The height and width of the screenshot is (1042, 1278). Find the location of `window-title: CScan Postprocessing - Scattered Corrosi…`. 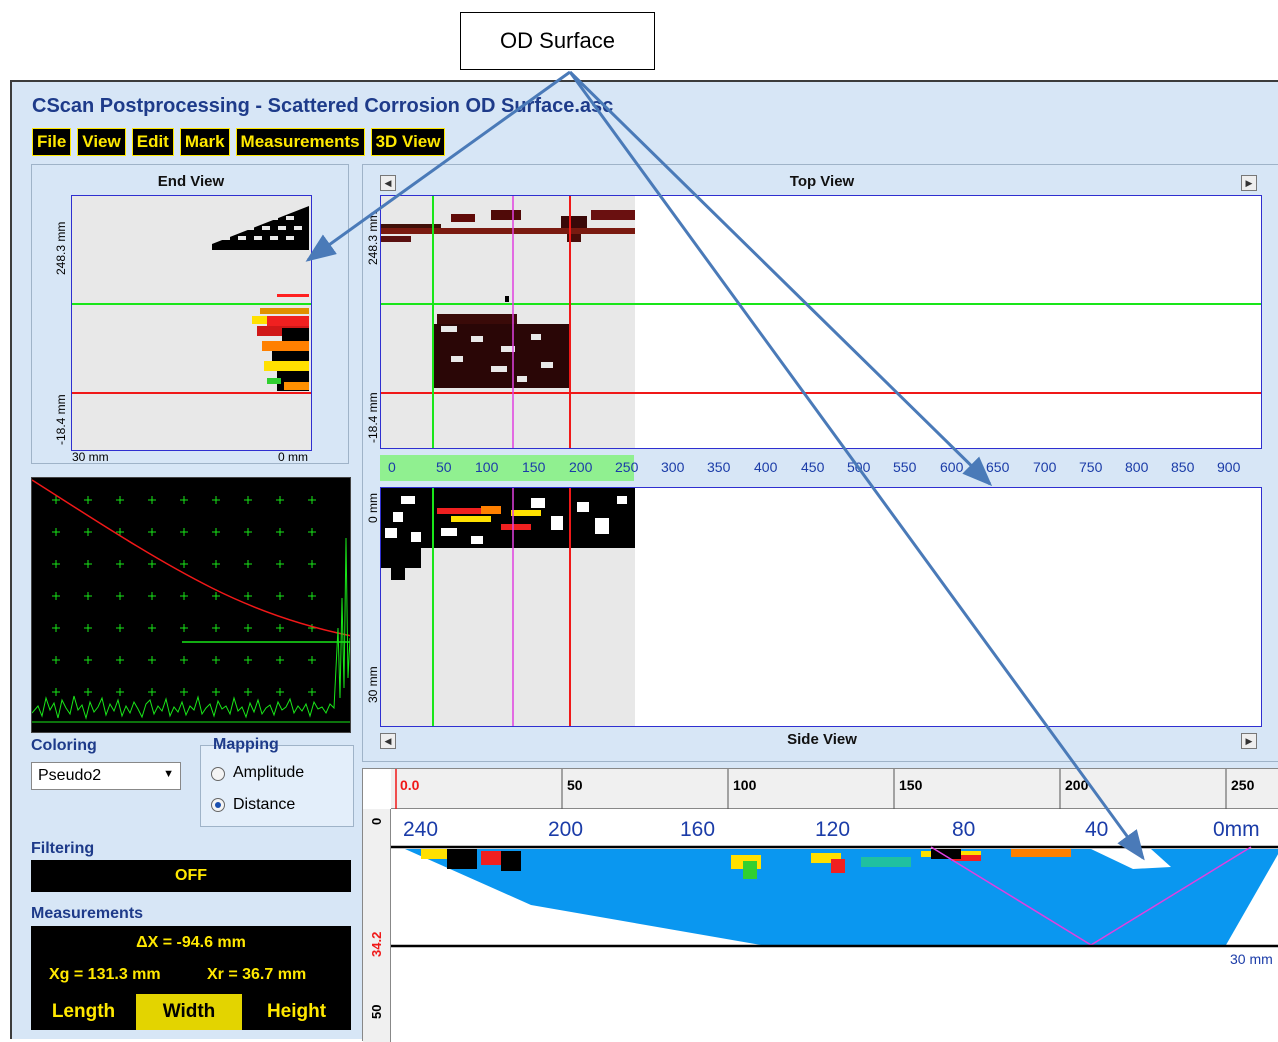

window-title: CScan Postprocessing - Scattered Corrosi… is located at coordinates (323, 106).